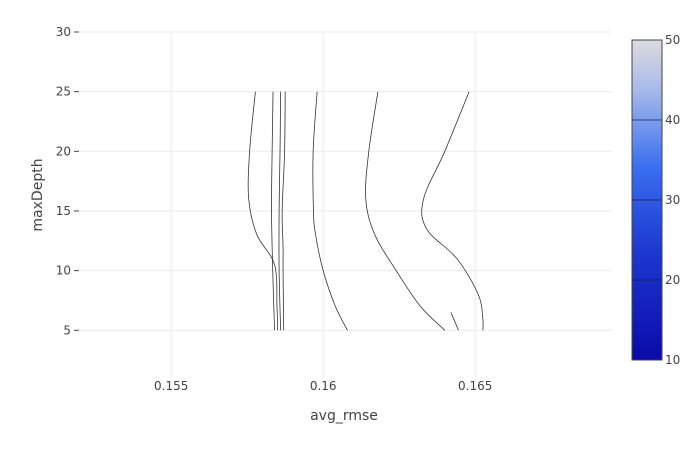  Describe the element at coordinates (672, 200) in the screenshot. I see `colorbar-tick-label: 30` at that location.